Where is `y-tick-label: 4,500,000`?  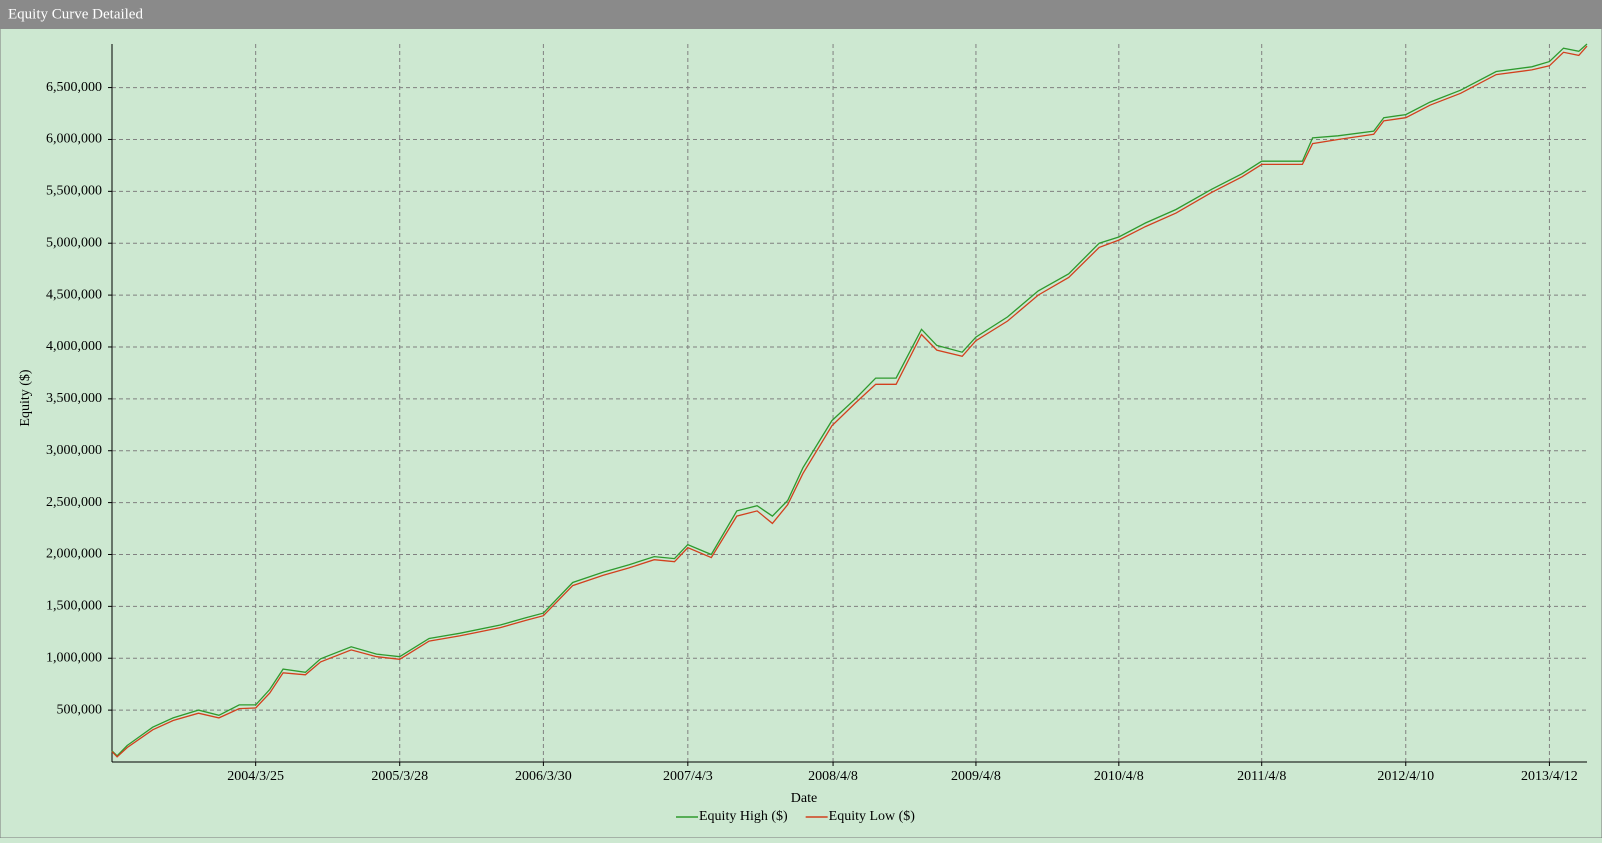
y-tick-label: 4,500,000 is located at coordinates (74, 294).